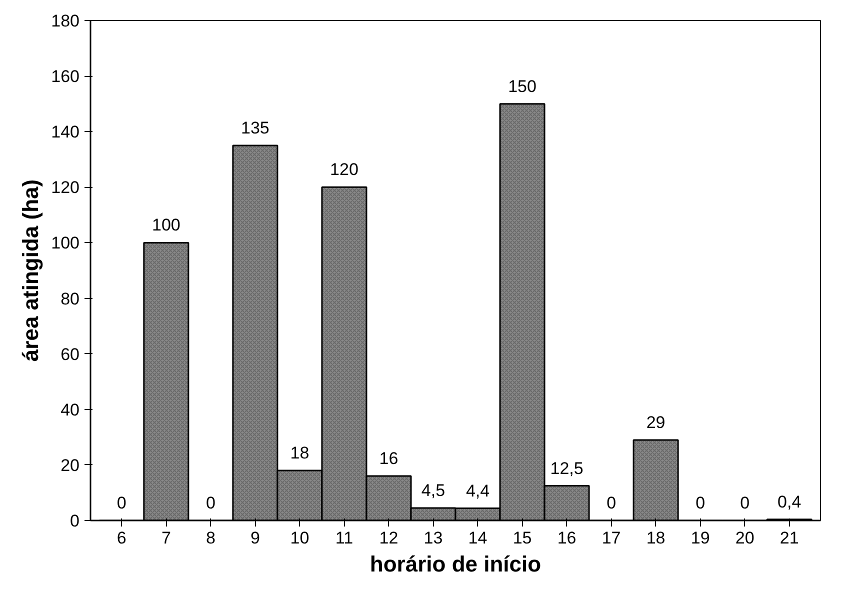 The height and width of the screenshot is (606, 848). What do you see at coordinates (121, 538) in the screenshot?
I see `x-tick-label: 6` at bounding box center [121, 538].